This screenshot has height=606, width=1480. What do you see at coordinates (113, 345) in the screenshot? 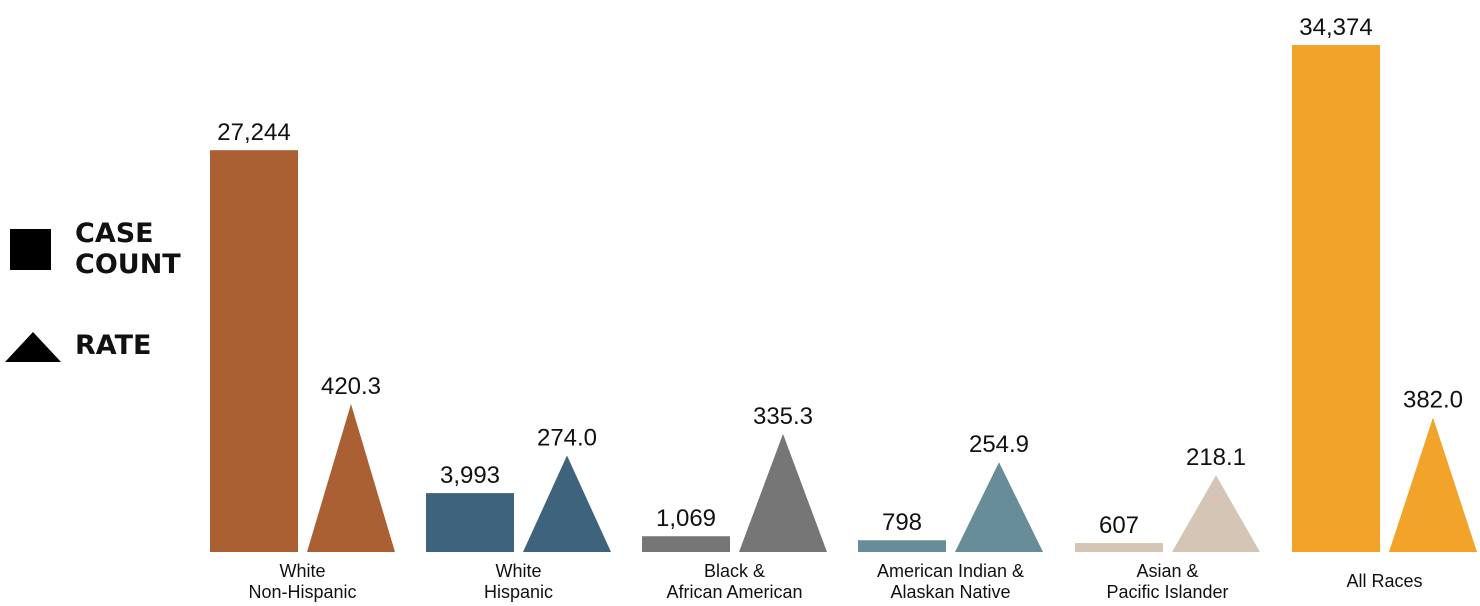
I see `legend-label-rate: RATE` at bounding box center [113, 345].